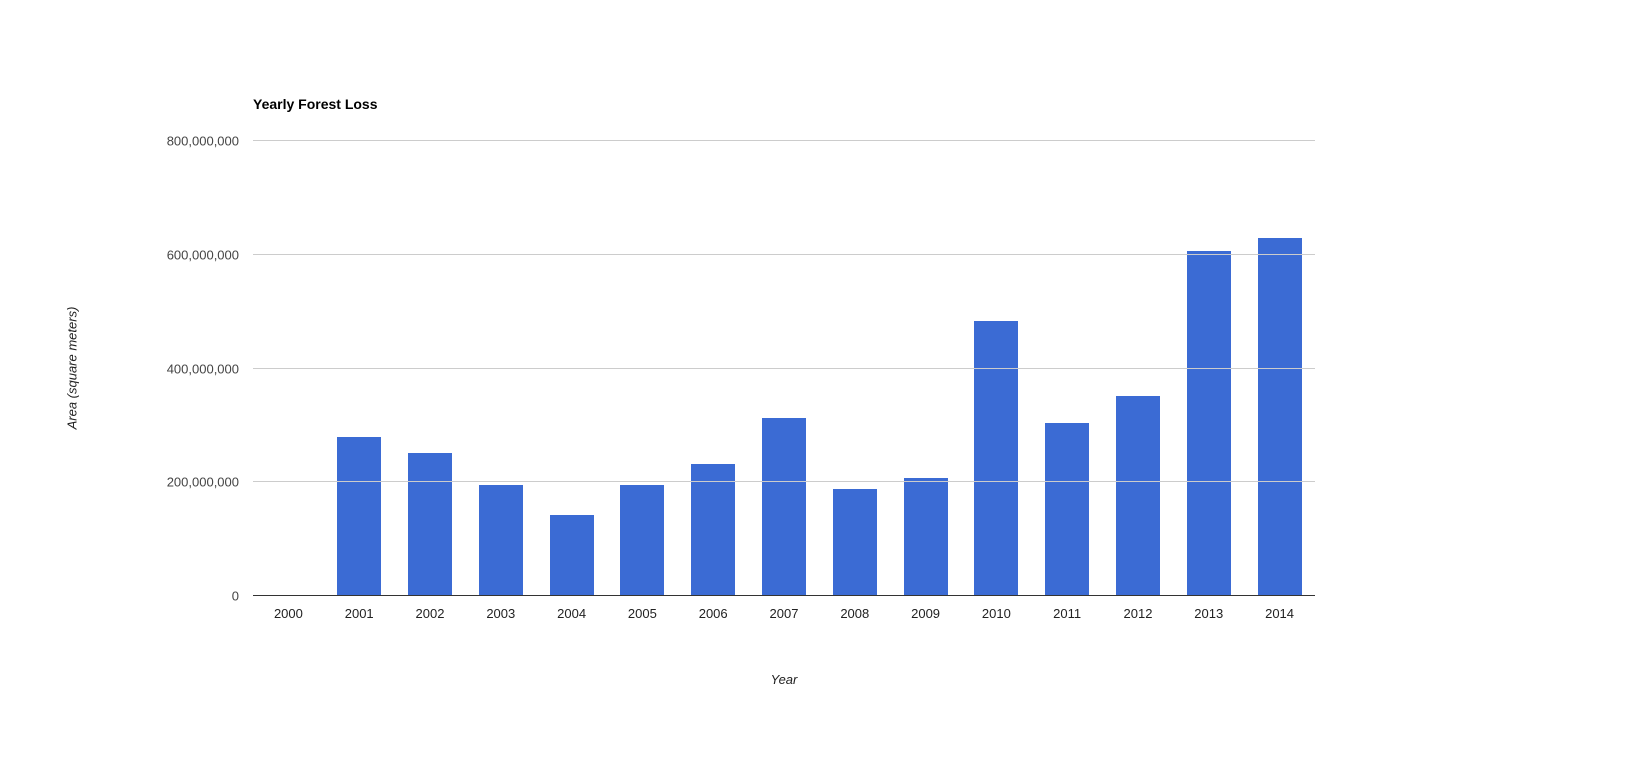 The width and height of the screenshot is (1640, 771). What do you see at coordinates (359, 613) in the screenshot?
I see `x-tick-label: 2001` at bounding box center [359, 613].